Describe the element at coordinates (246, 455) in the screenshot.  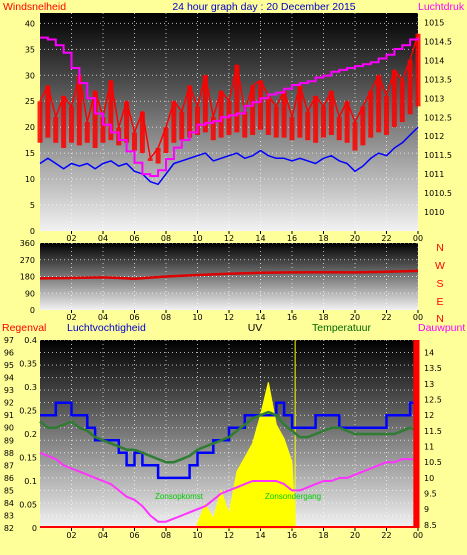
I see `uv-area` at that location.